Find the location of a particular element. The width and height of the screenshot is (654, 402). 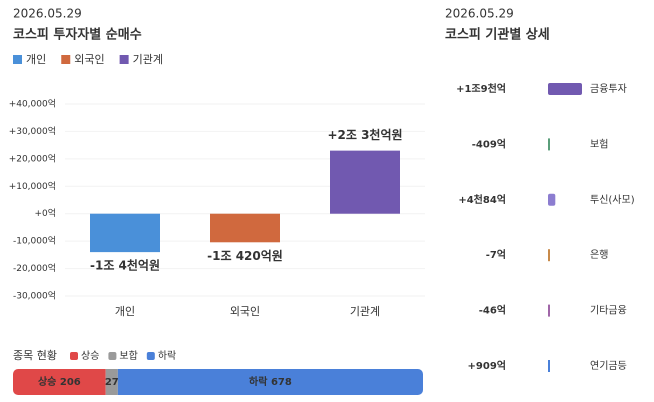

chart-title: 코스피 투자자별 순매수 is located at coordinates (77, 35).